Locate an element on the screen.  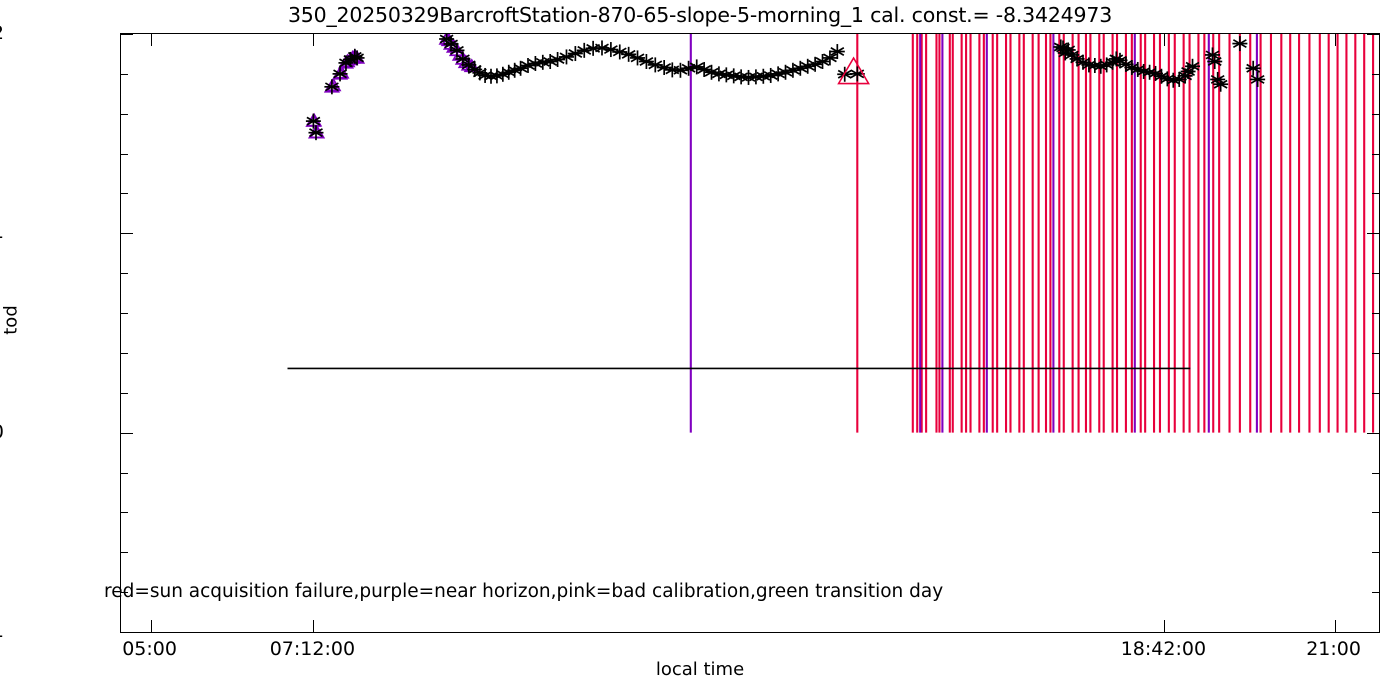
y-axis-title: tod is located at coordinates (11, 320).